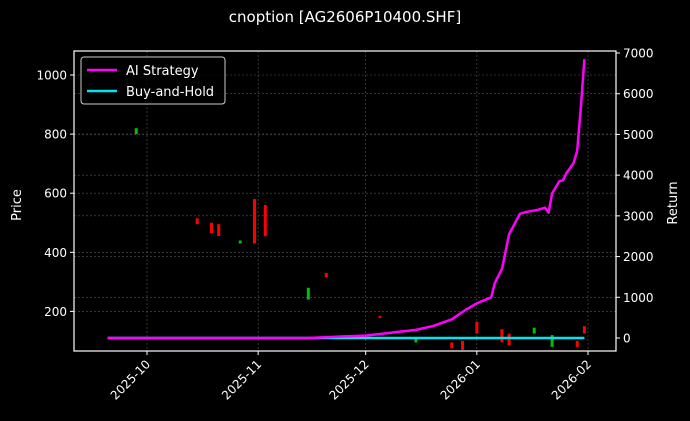  I want to click on chart-title: cnoption [AG2606P10400.SHF], so click(345, 17).